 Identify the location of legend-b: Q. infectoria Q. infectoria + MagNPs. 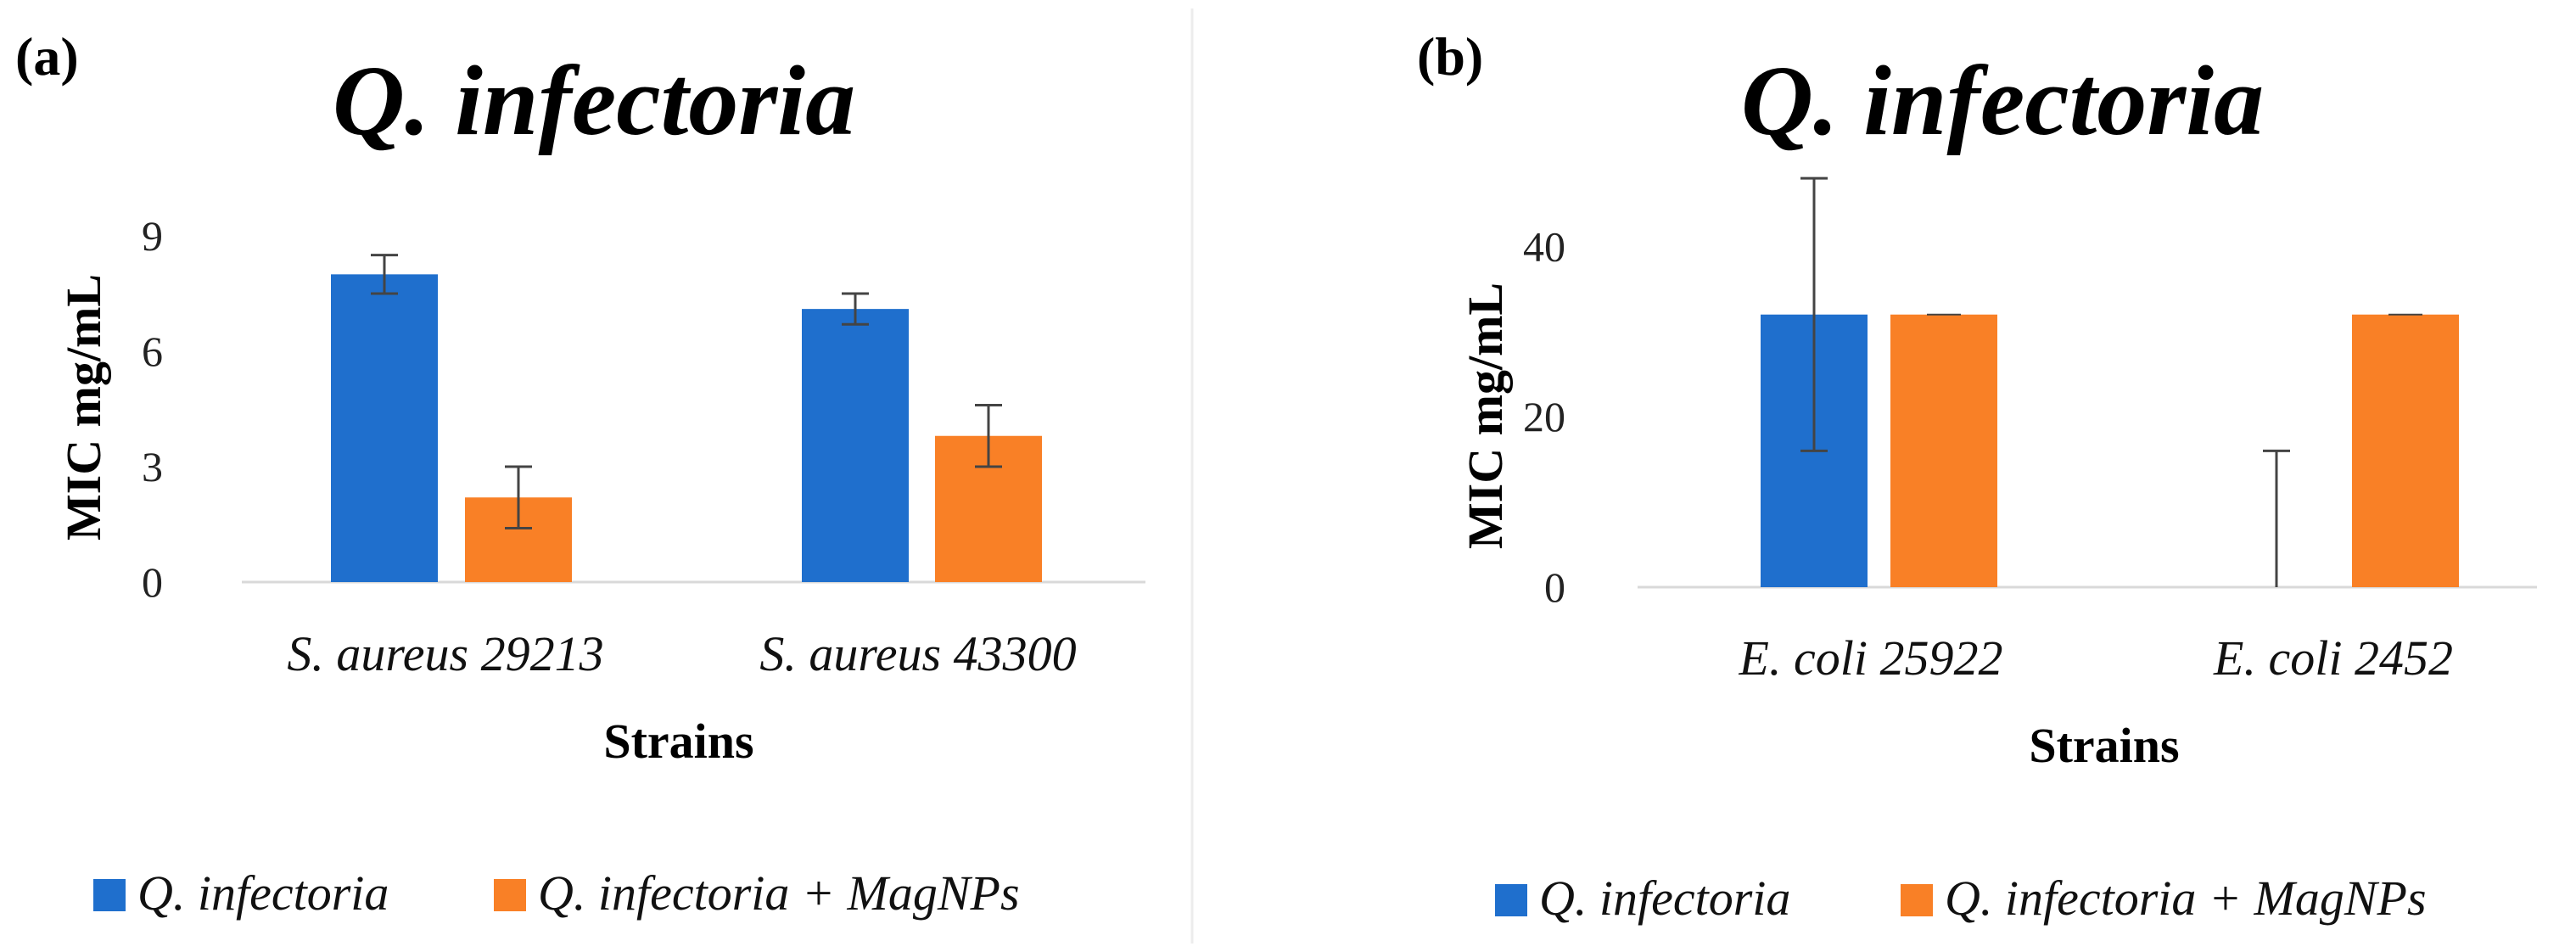
(1961, 899).